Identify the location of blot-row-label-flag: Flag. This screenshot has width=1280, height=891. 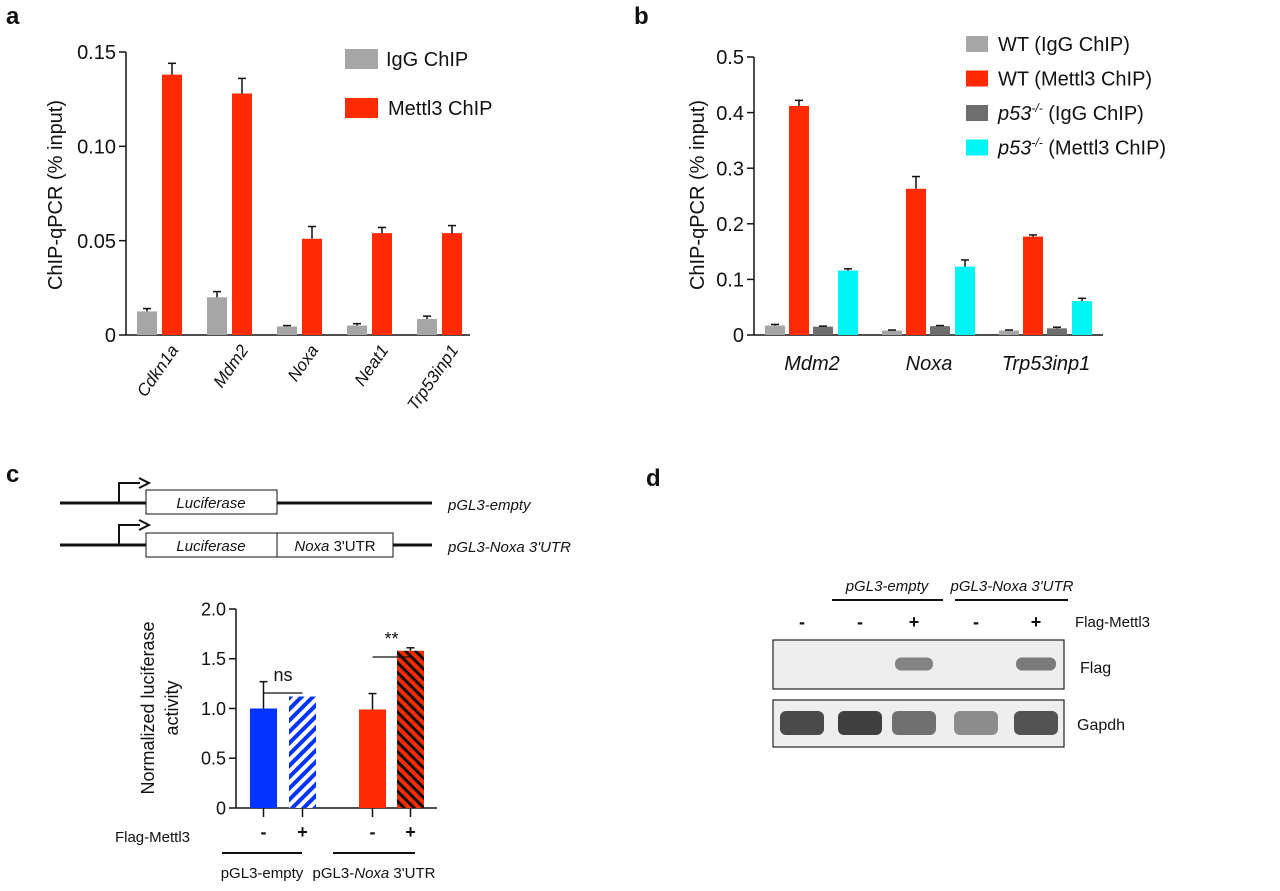
(1095, 668).